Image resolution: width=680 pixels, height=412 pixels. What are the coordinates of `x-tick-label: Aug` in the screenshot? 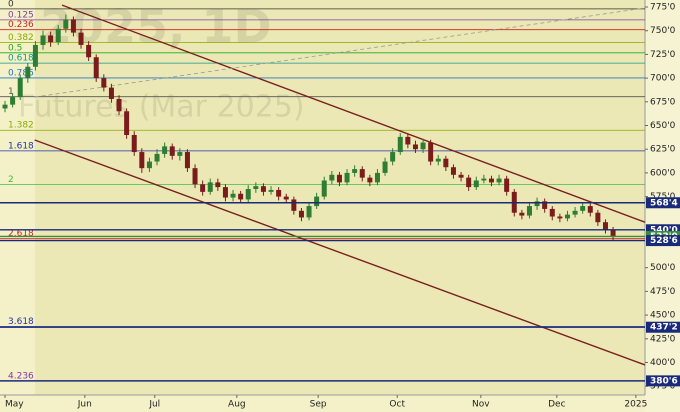 It's located at (237, 405).